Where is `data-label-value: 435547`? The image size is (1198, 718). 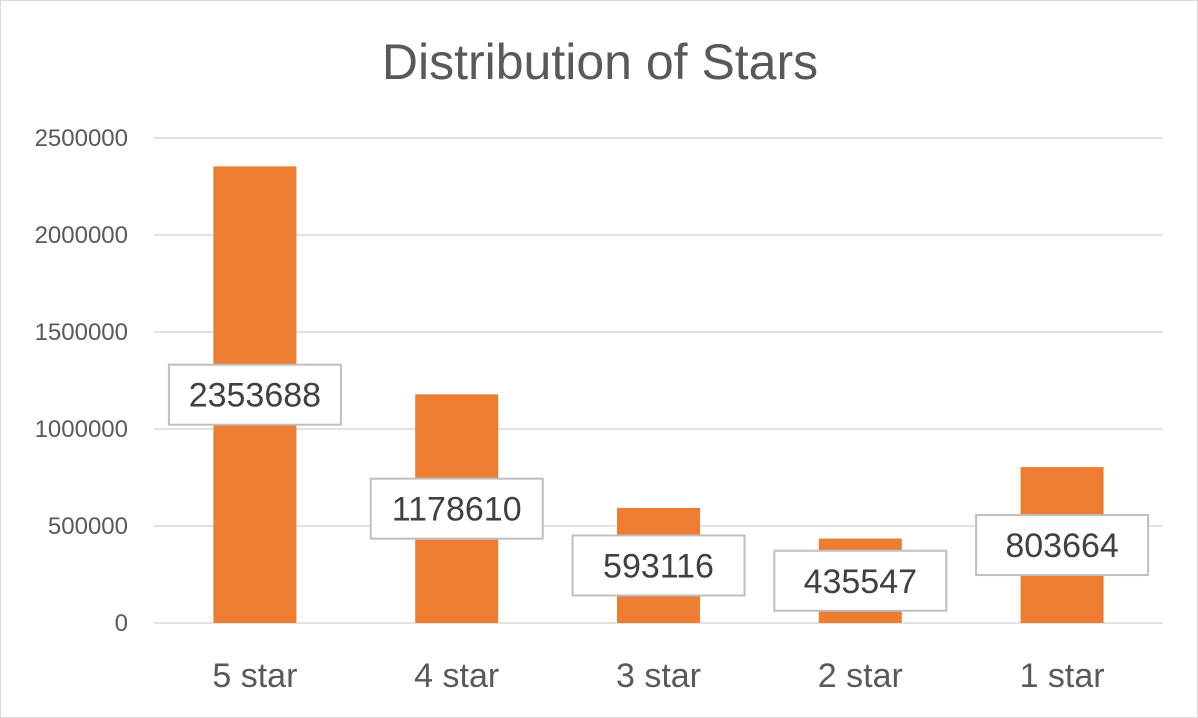
data-label-value: 435547 is located at coordinates (860, 582).